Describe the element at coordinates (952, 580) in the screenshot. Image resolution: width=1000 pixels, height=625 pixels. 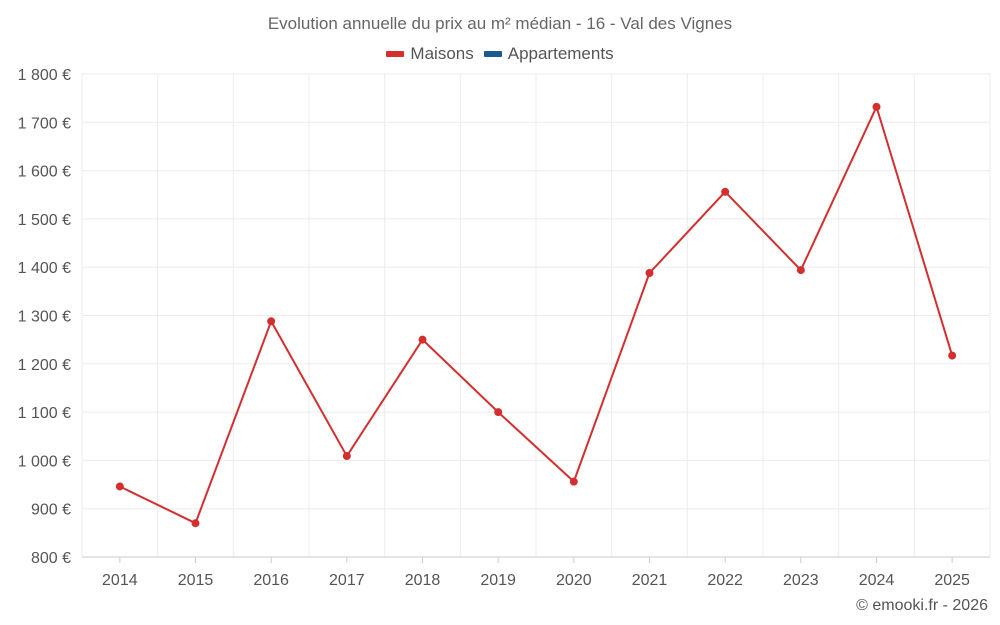
I see `x-tick-label: 2025` at that location.